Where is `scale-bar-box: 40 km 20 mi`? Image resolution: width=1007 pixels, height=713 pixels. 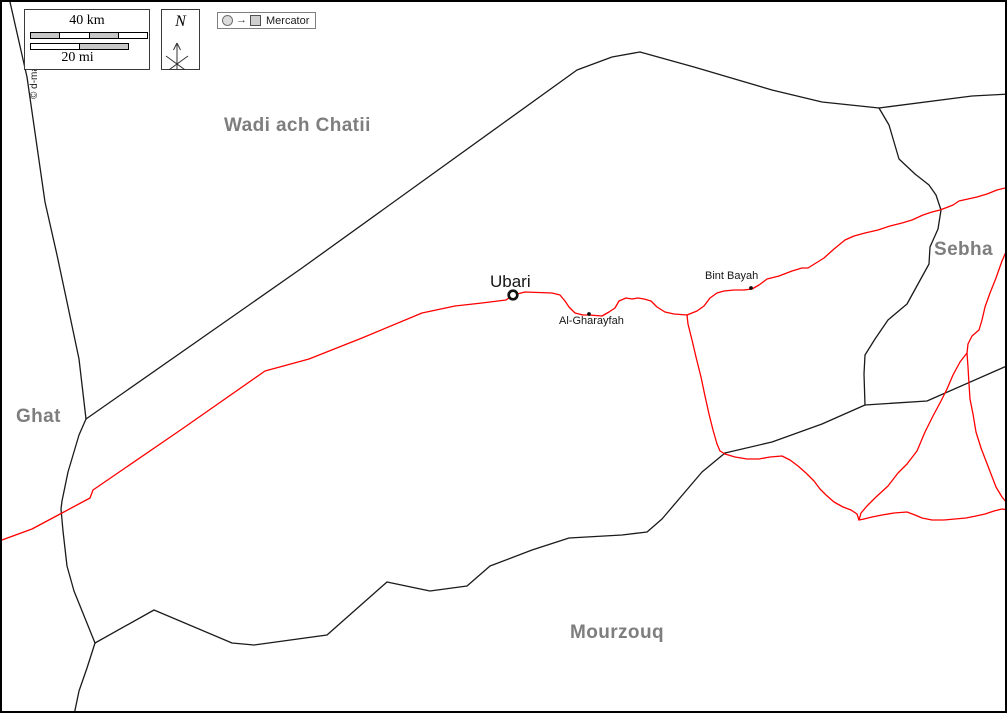
scale-bar-box: 40 km 20 mi is located at coordinates (87, 39).